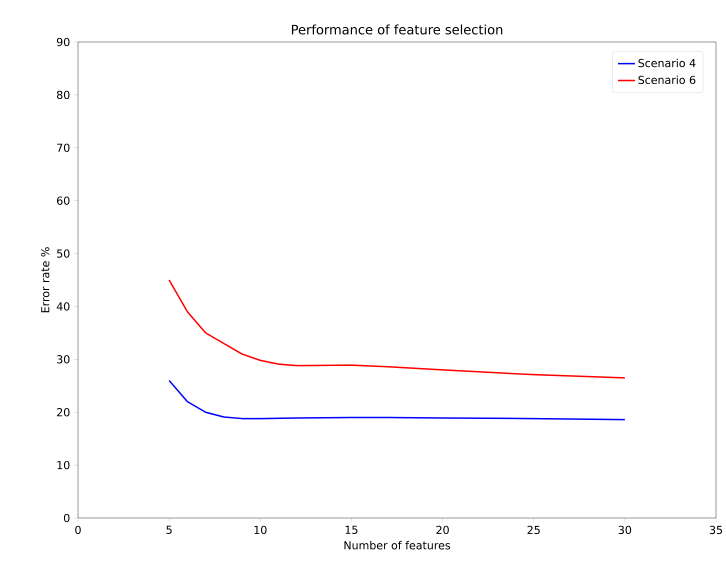 The width and height of the screenshot is (726, 572). Describe the element at coordinates (667, 63) in the screenshot. I see `legend-label: Scenario 4` at that location.